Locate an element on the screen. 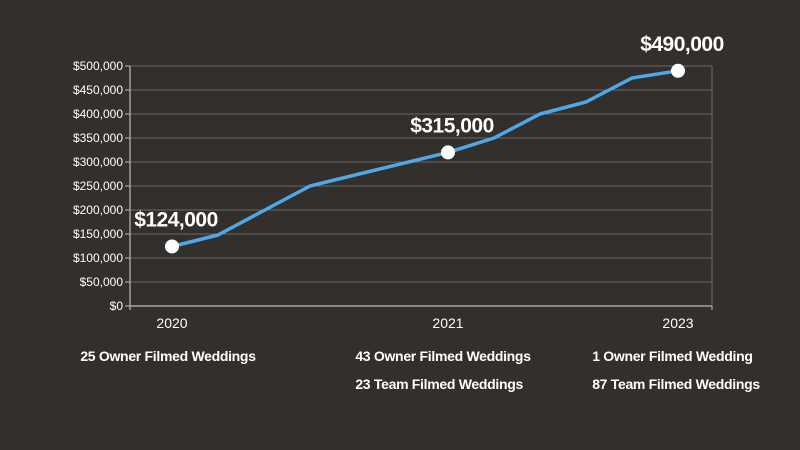 This screenshot has width=800, height=450. caption-2023-line-1: 1 Owner Filmed Wedding is located at coordinates (672, 356).